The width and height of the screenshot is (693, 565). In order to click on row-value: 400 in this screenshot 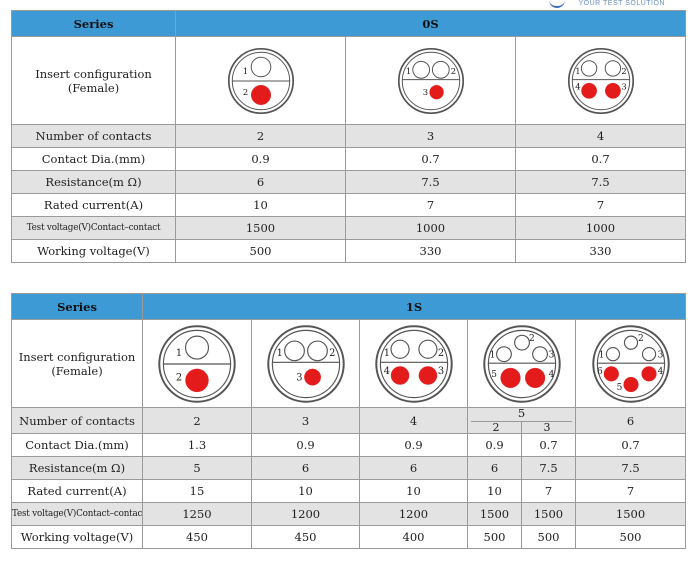, I will do `click(413, 537)`.